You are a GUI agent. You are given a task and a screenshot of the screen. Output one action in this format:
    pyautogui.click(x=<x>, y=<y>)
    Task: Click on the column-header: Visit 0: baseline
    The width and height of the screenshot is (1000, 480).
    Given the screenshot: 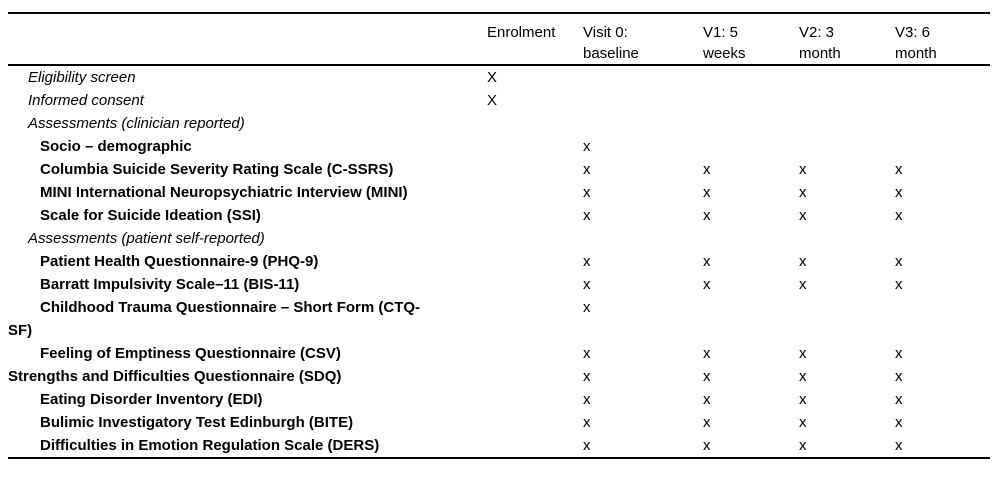 What is the action you would take?
    pyautogui.click(x=643, y=39)
    